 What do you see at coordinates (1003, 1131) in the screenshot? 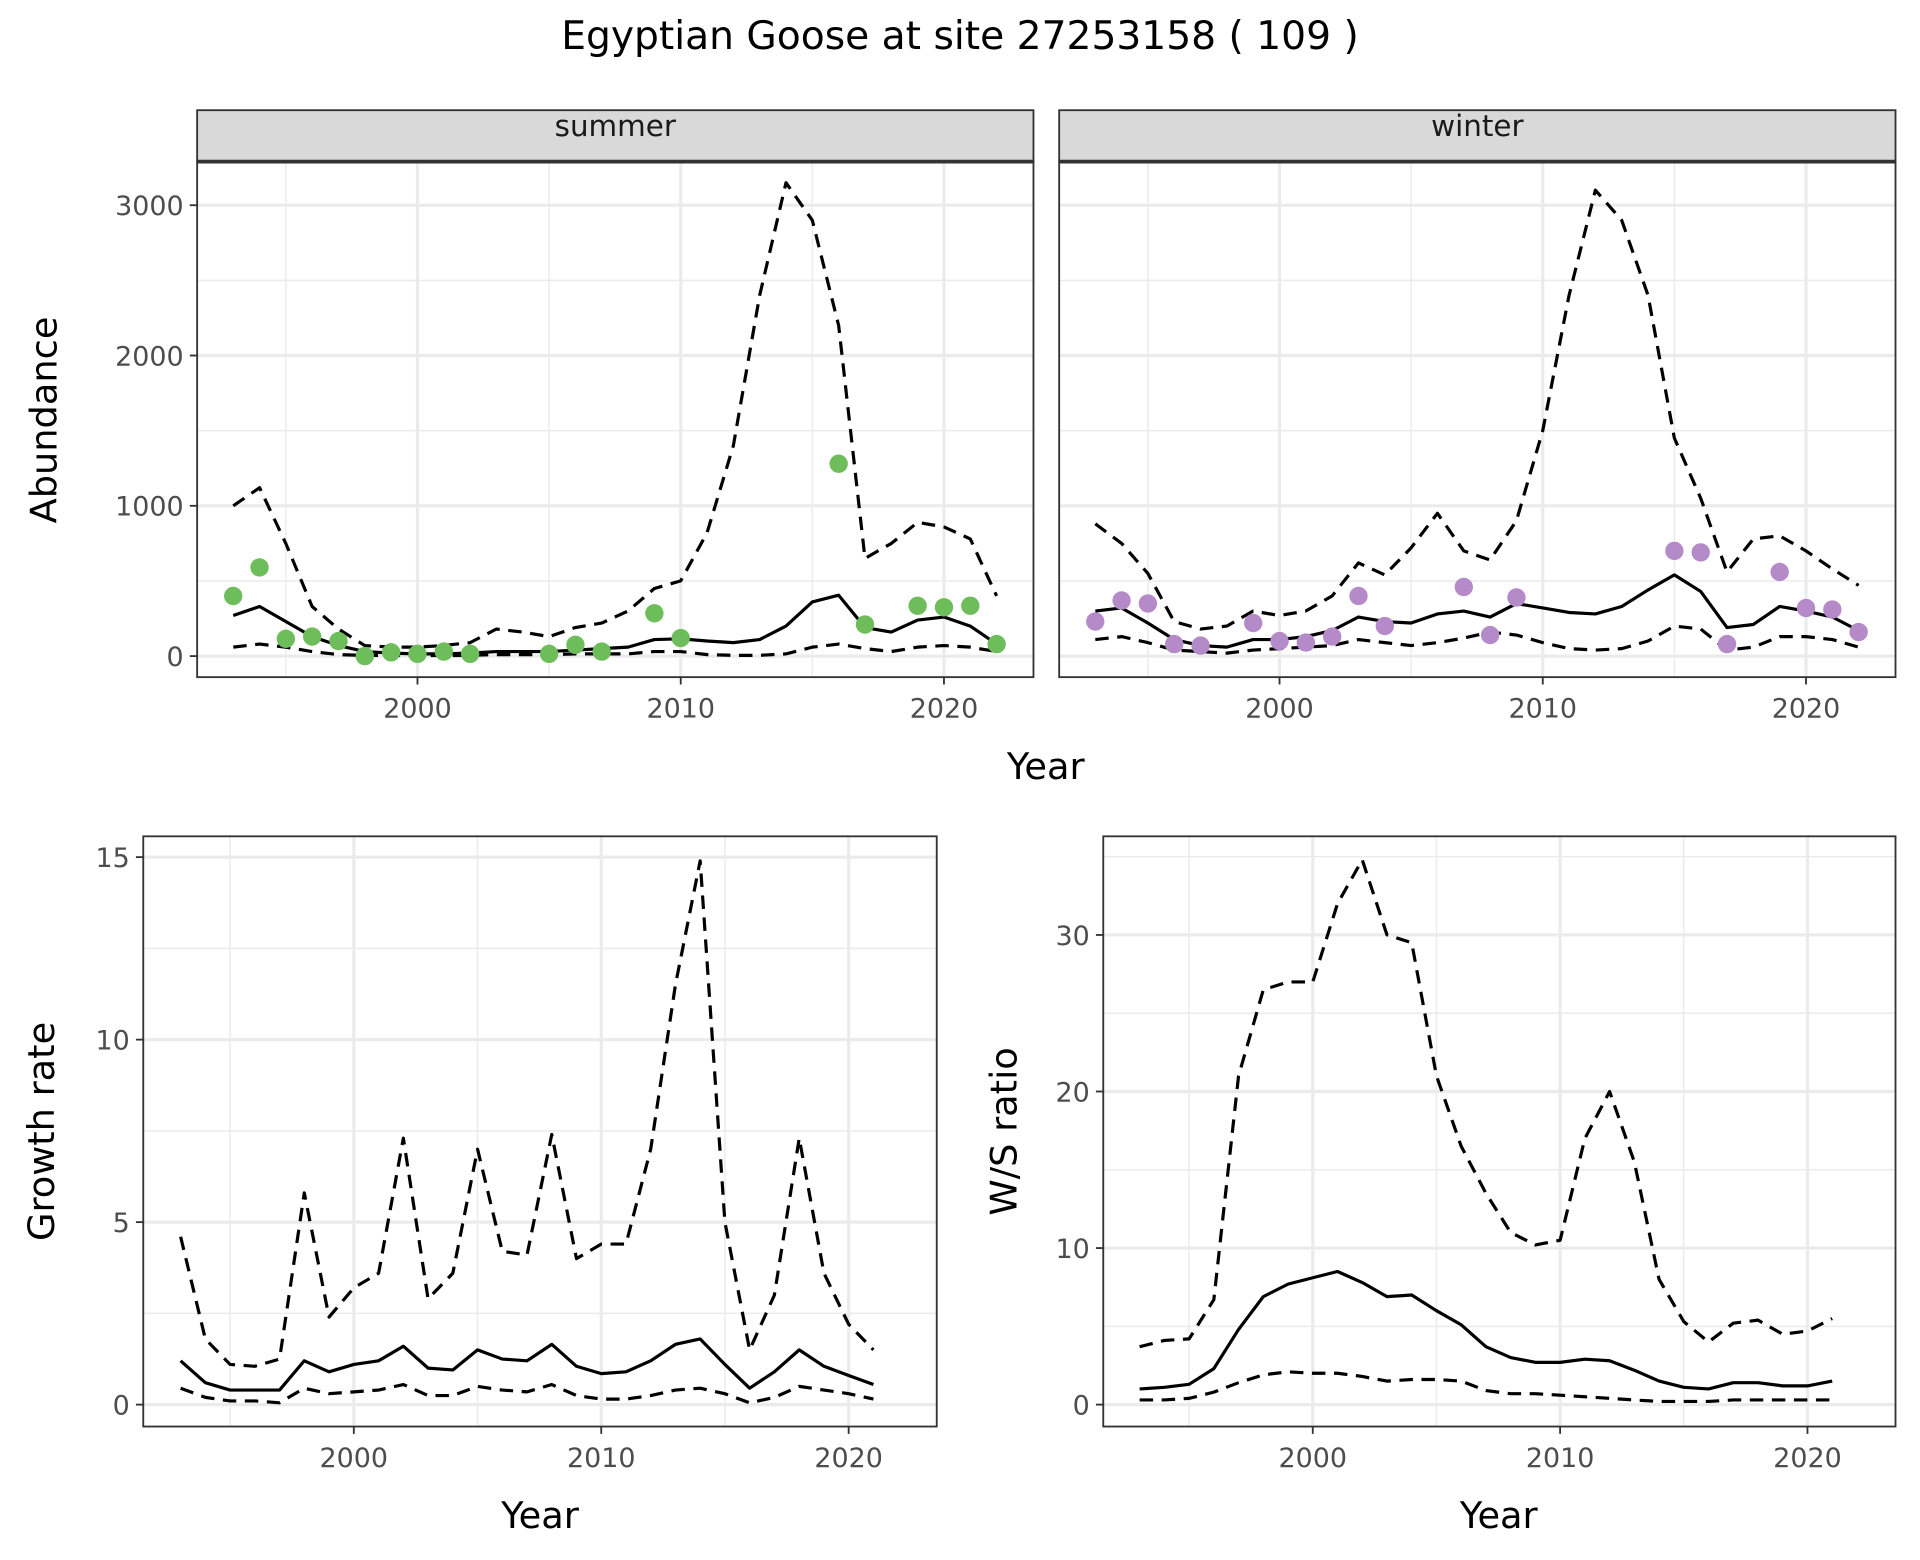
I see `y-axis-title-ratio: W/S ratio` at bounding box center [1003, 1131].